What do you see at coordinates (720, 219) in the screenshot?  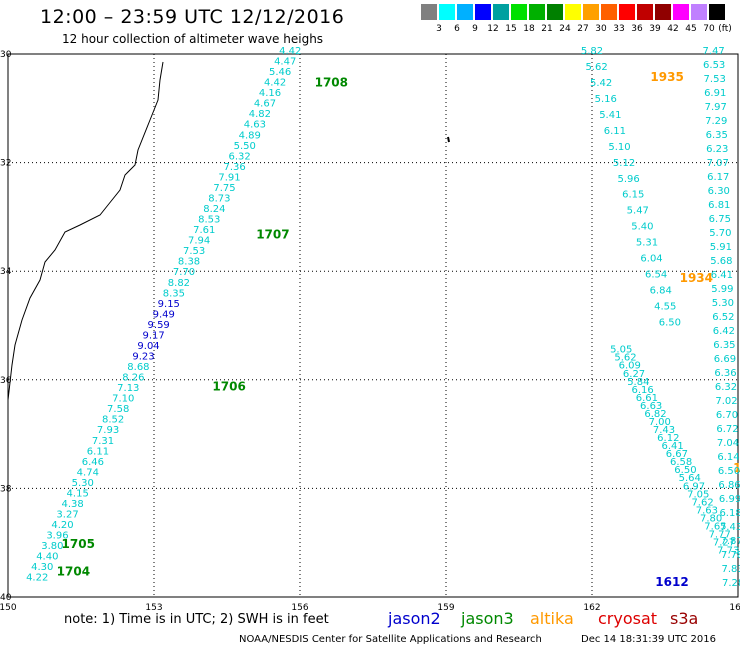 I see `wave-height-value: 6.75` at bounding box center [720, 219].